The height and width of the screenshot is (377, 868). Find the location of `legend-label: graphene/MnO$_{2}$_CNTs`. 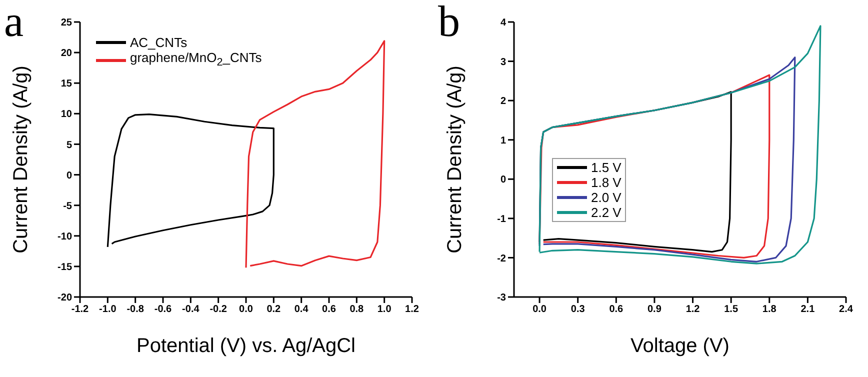

legend-label: graphene/MnO$_{2}$_CNTs is located at coordinates (196, 60).